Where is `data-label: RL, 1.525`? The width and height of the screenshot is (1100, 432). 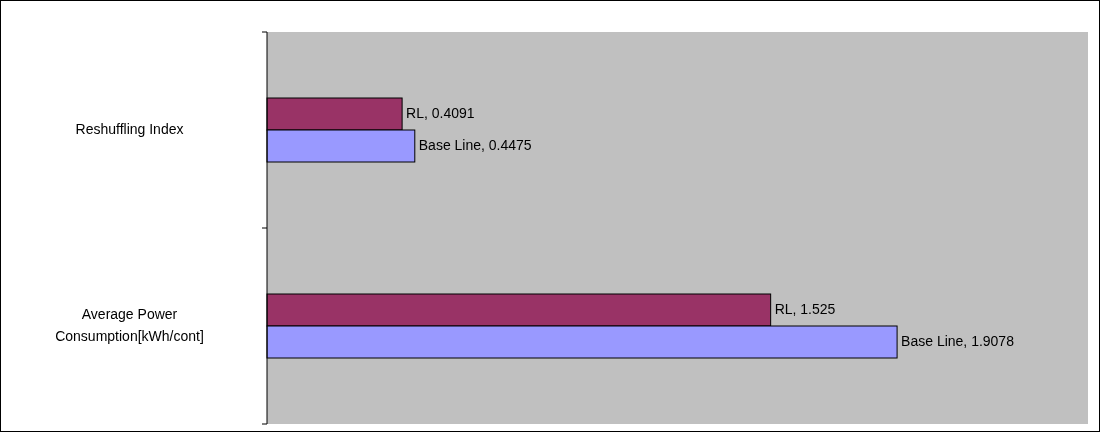 data-label: RL, 1.525 is located at coordinates (805, 308).